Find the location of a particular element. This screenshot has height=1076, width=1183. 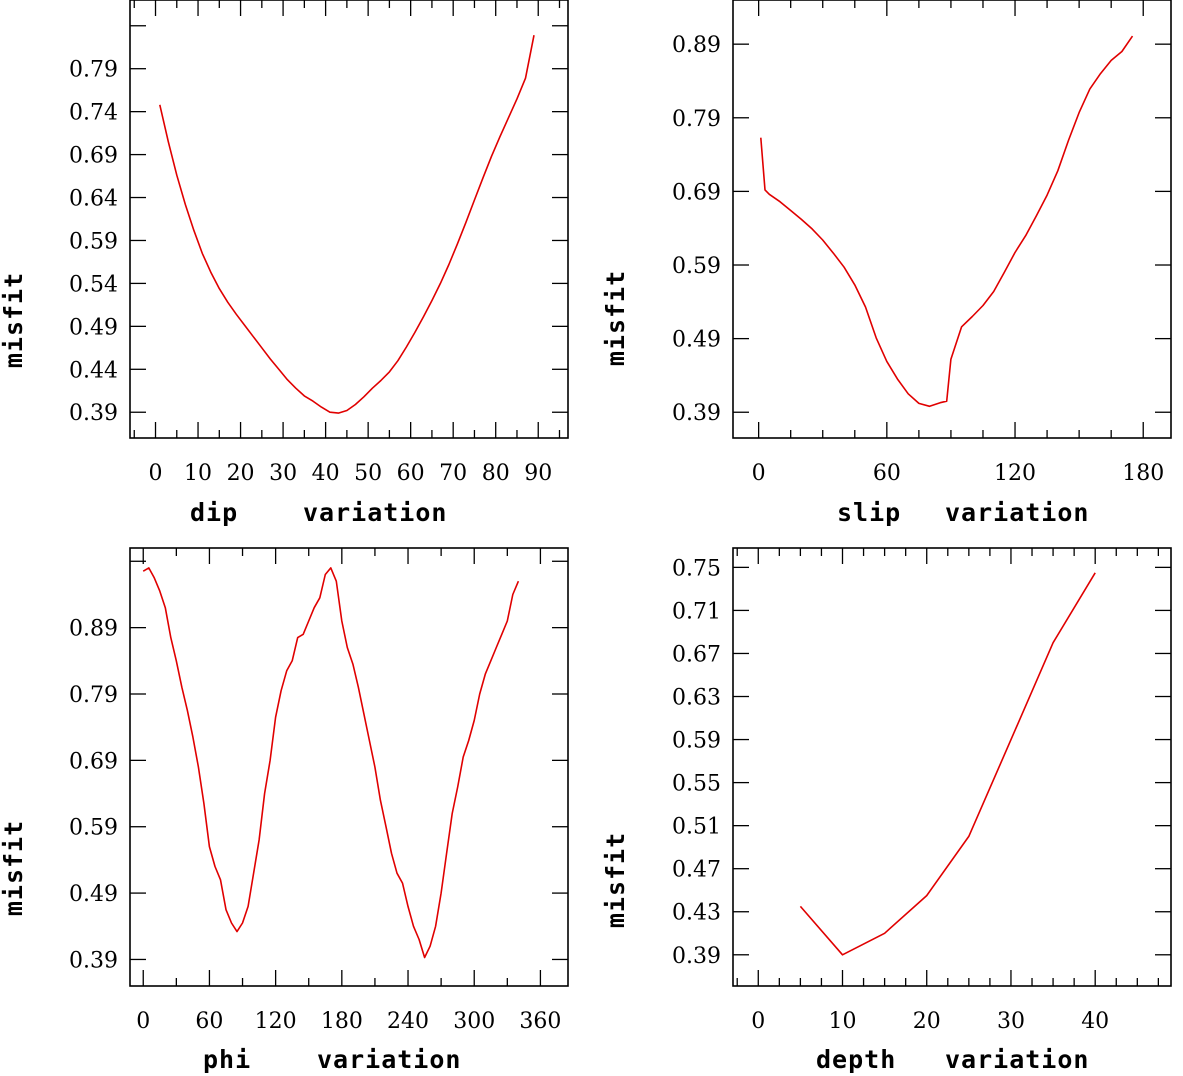

y-tick-label: 0.63 is located at coordinates (696, 698).